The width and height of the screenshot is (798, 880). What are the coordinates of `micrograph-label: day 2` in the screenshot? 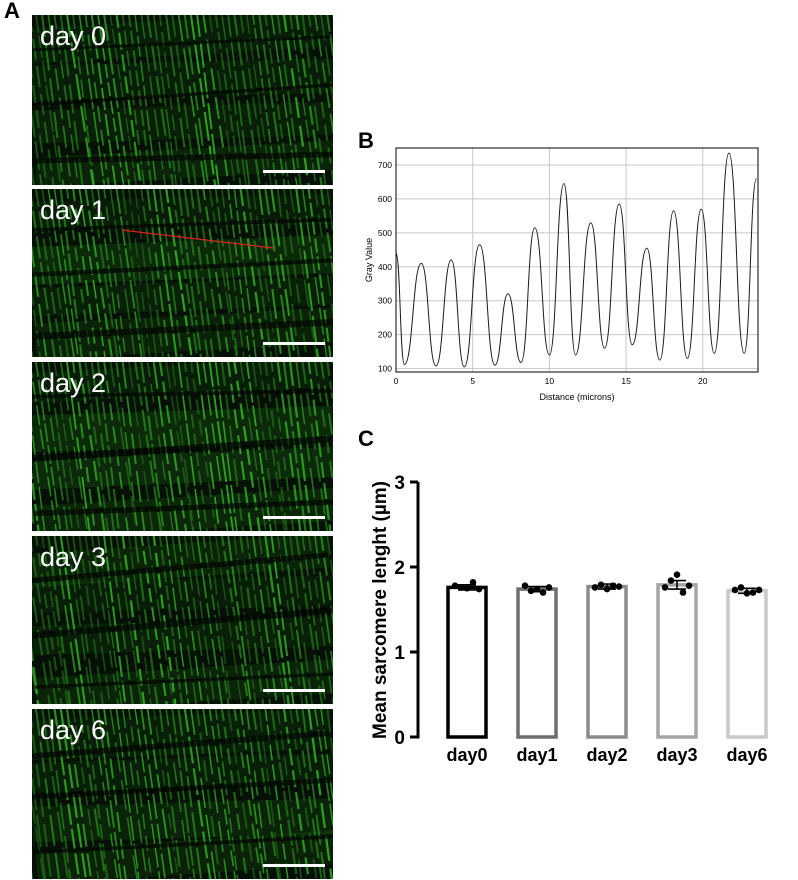 It's located at (73, 383).